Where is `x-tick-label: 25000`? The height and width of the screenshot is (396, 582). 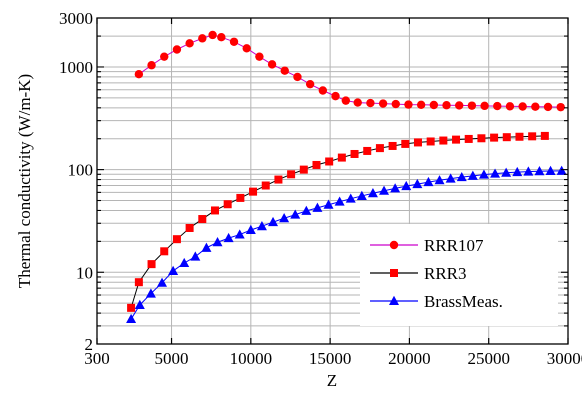
x-tick-label: 25000 is located at coordinates (488, 358).